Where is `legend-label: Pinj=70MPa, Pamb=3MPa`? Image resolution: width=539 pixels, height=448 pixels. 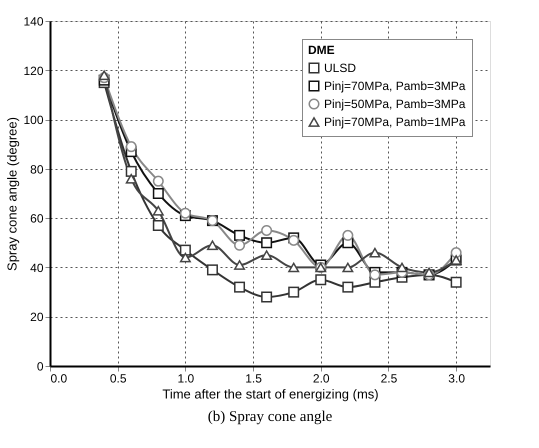
legend-label: Pinj=70MPa, Pamb=3MPa is located at coordinates (395, 86).